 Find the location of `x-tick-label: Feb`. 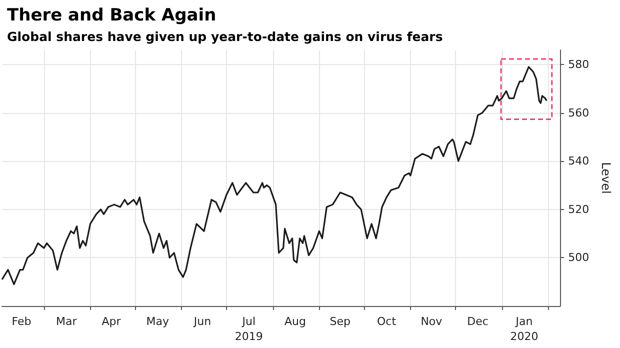

x-tick-label: Feb is located at coordinates (22, 321).